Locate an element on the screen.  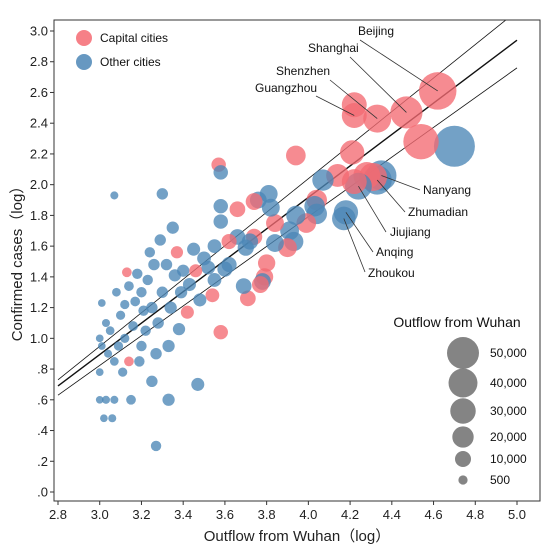
size-legend-label: 500 is located at coordinates (500, 480).